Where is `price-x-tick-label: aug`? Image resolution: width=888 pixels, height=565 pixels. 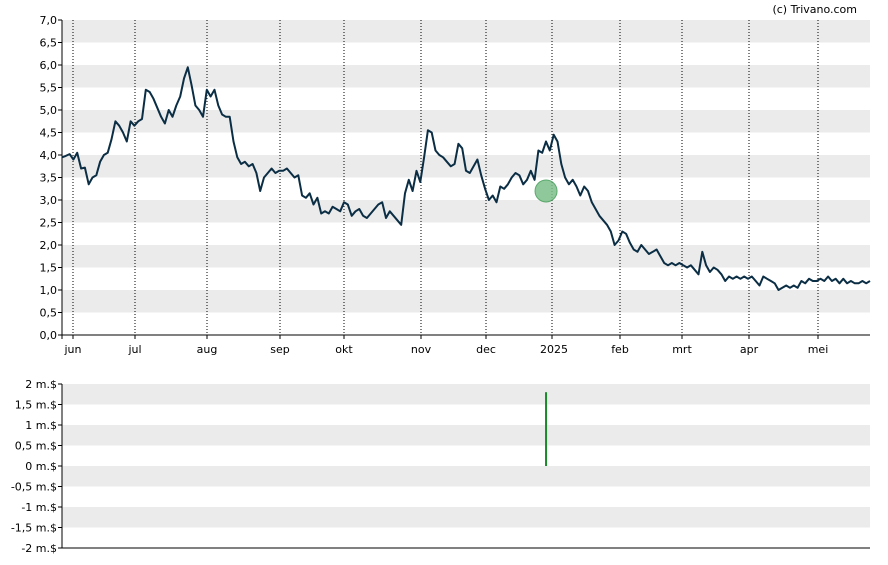 price-x-tick-label: aug is located at coordinates (207, 349).